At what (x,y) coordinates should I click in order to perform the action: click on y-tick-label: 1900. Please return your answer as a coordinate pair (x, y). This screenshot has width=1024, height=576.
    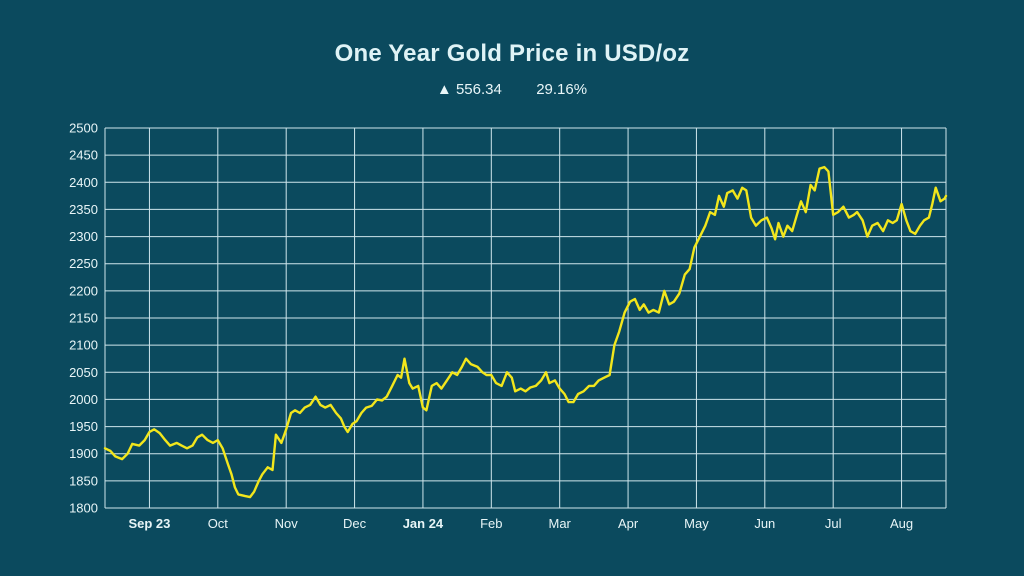
    Looking at the image, I should click on (83, 453).